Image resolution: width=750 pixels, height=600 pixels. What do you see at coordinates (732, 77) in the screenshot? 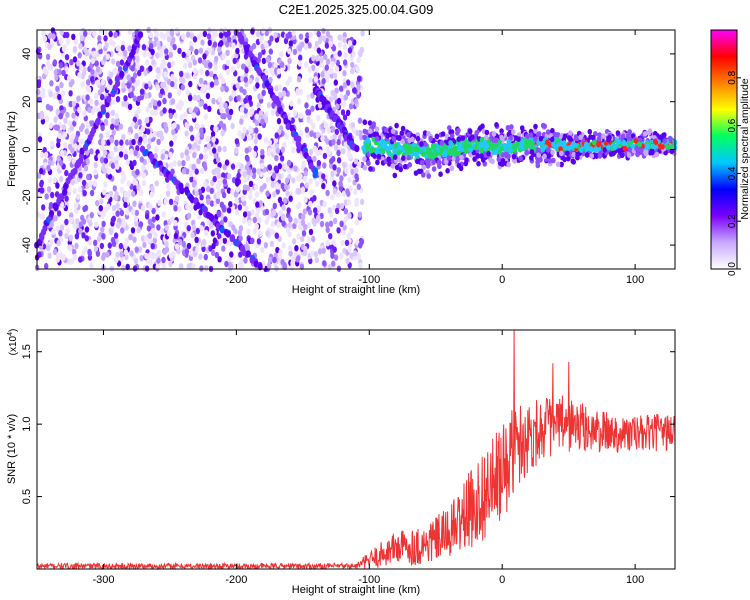
I see `colorbar-tick-label: 0.8` at bounding box center [732, 77].